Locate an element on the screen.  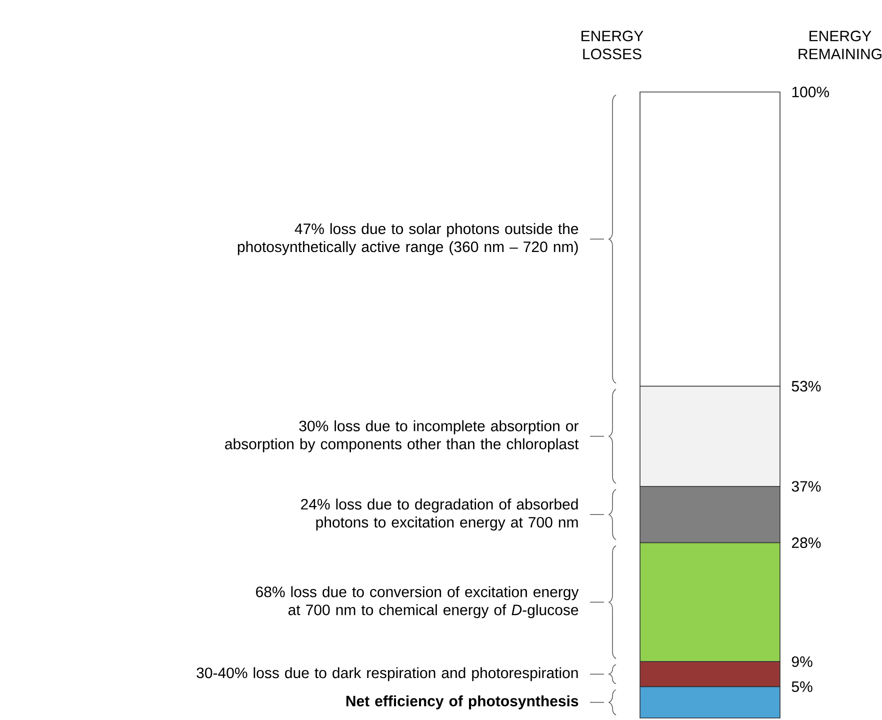
text: 24% loss due to degradation of absorbed photons to excitation energy at 700 nm is located at coordinates (439, 514).